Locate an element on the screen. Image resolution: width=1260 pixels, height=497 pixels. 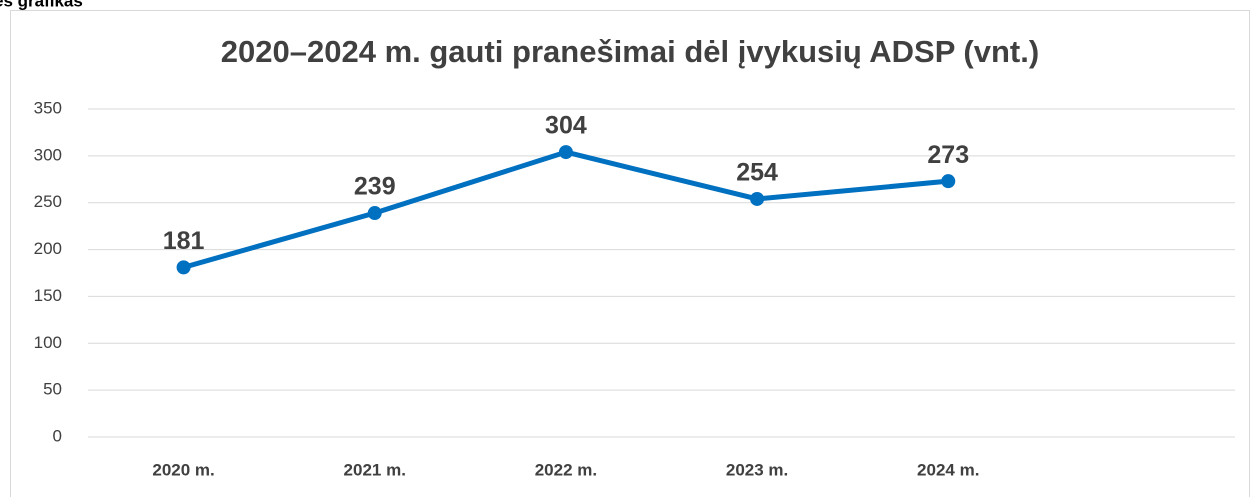
data-label: 239 is located at coordinates (375, 187).